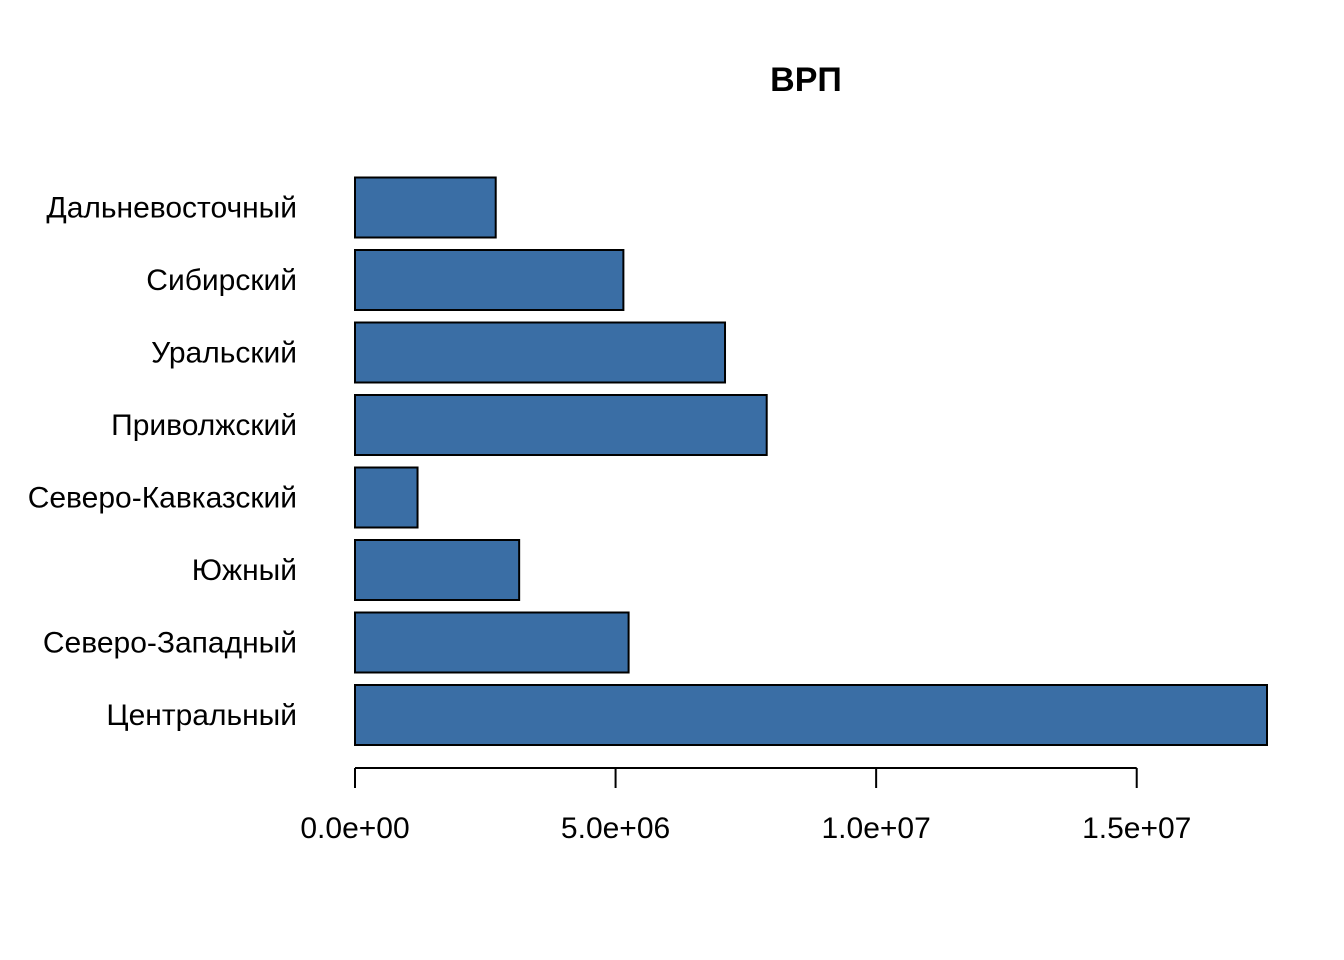  Describe the element at coordinates (615, 828) in the screenshot. I see `x-tick-label: 5.0e+06` at that location.